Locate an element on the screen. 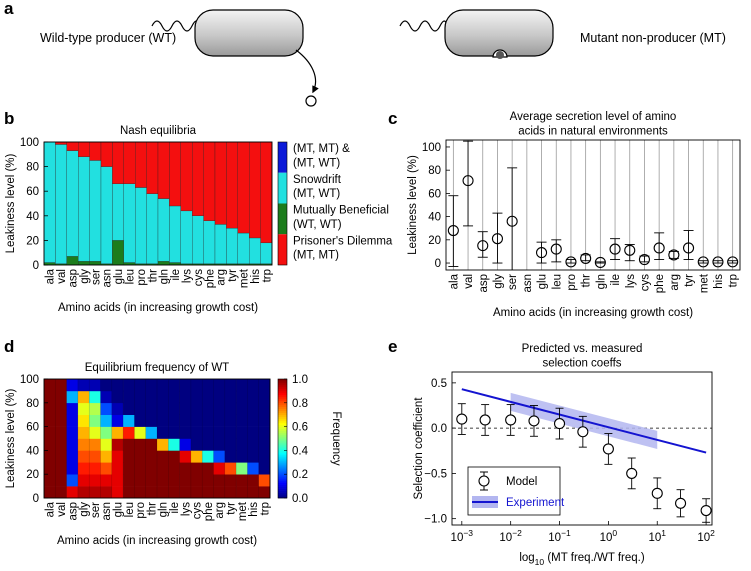 The height and width of the screenshot is (571, 751). x-tick-label: gly is located at coordinates (498, 281).